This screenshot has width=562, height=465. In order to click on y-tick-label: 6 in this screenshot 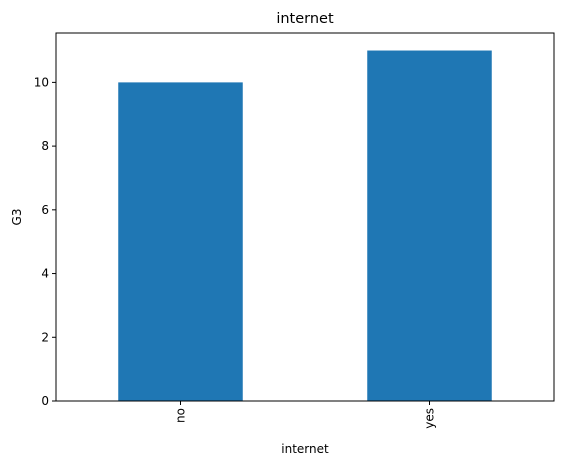, I will do `click(45, 210)`.